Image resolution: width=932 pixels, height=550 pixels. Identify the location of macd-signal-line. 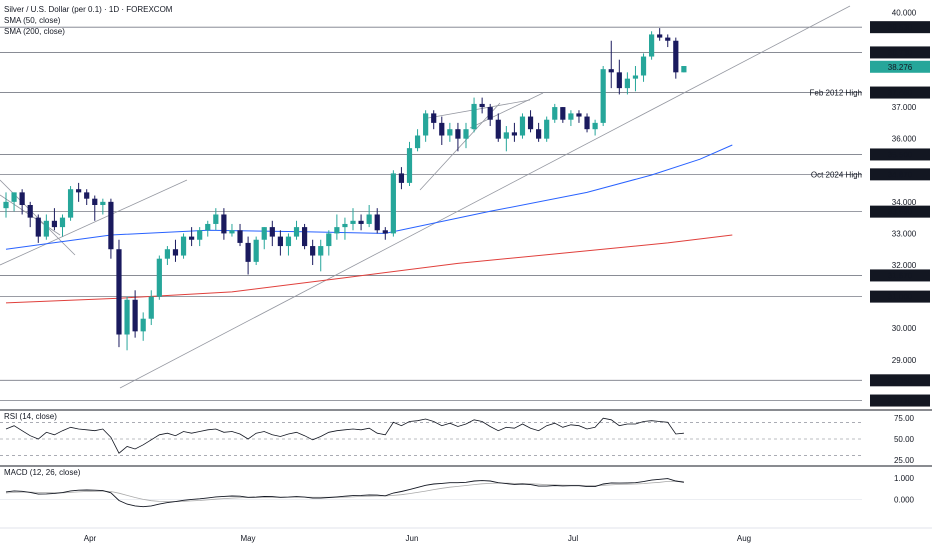
(344, 491).